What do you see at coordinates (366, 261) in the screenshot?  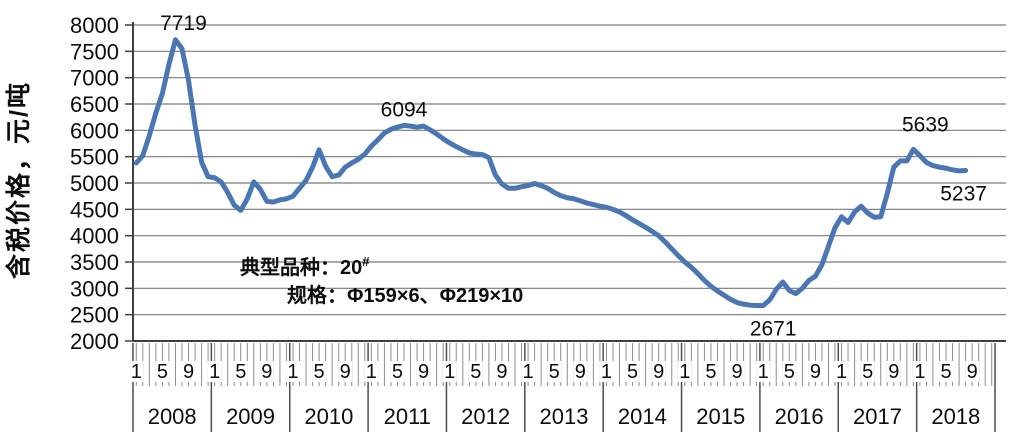 I see `note-typical-variety-sup: #` at bounding box center [366, 261].